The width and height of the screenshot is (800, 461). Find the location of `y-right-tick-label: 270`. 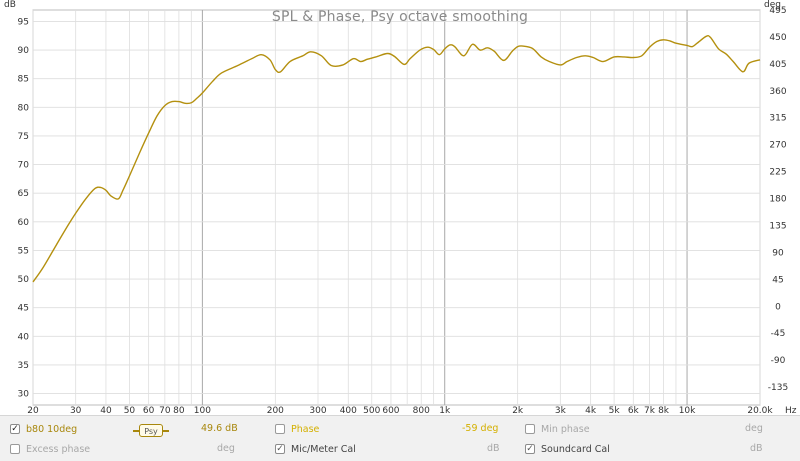

y-right-tick-label: 270 is located at coordinates (777, 146).